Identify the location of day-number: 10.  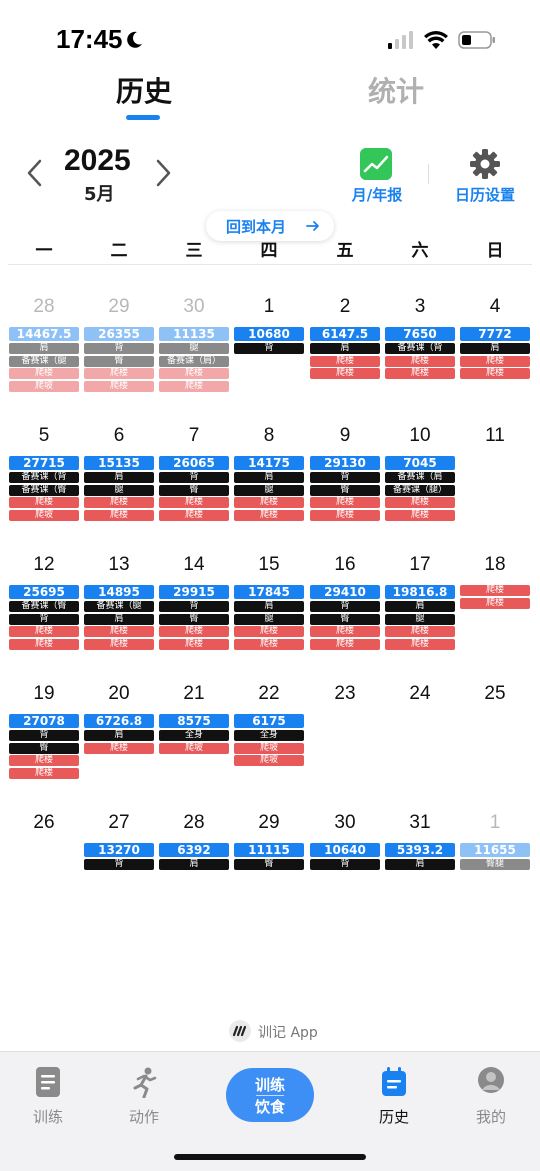
(420, 435).